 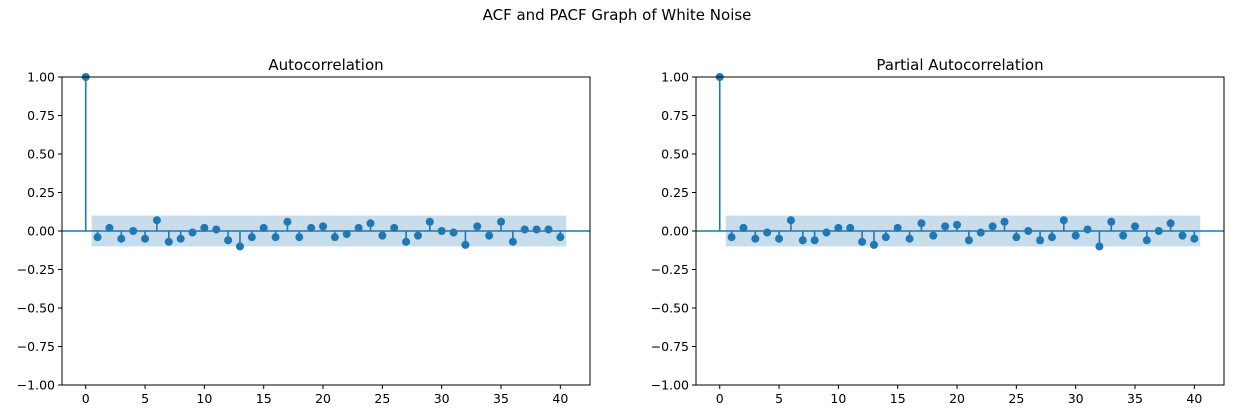 I want to click on acf-y-tick-label: −1.00, so click(x=36, y=385).